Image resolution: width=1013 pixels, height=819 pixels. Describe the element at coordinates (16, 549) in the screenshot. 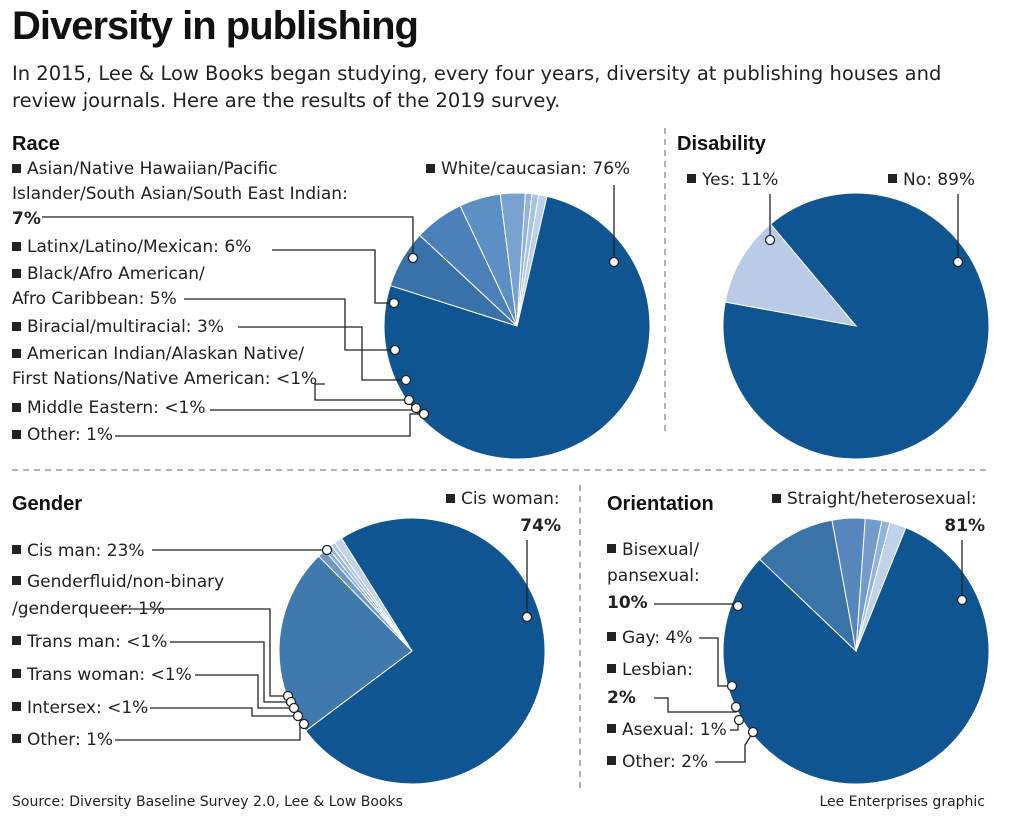

I see `gender-bullet-cis-man` at that location.